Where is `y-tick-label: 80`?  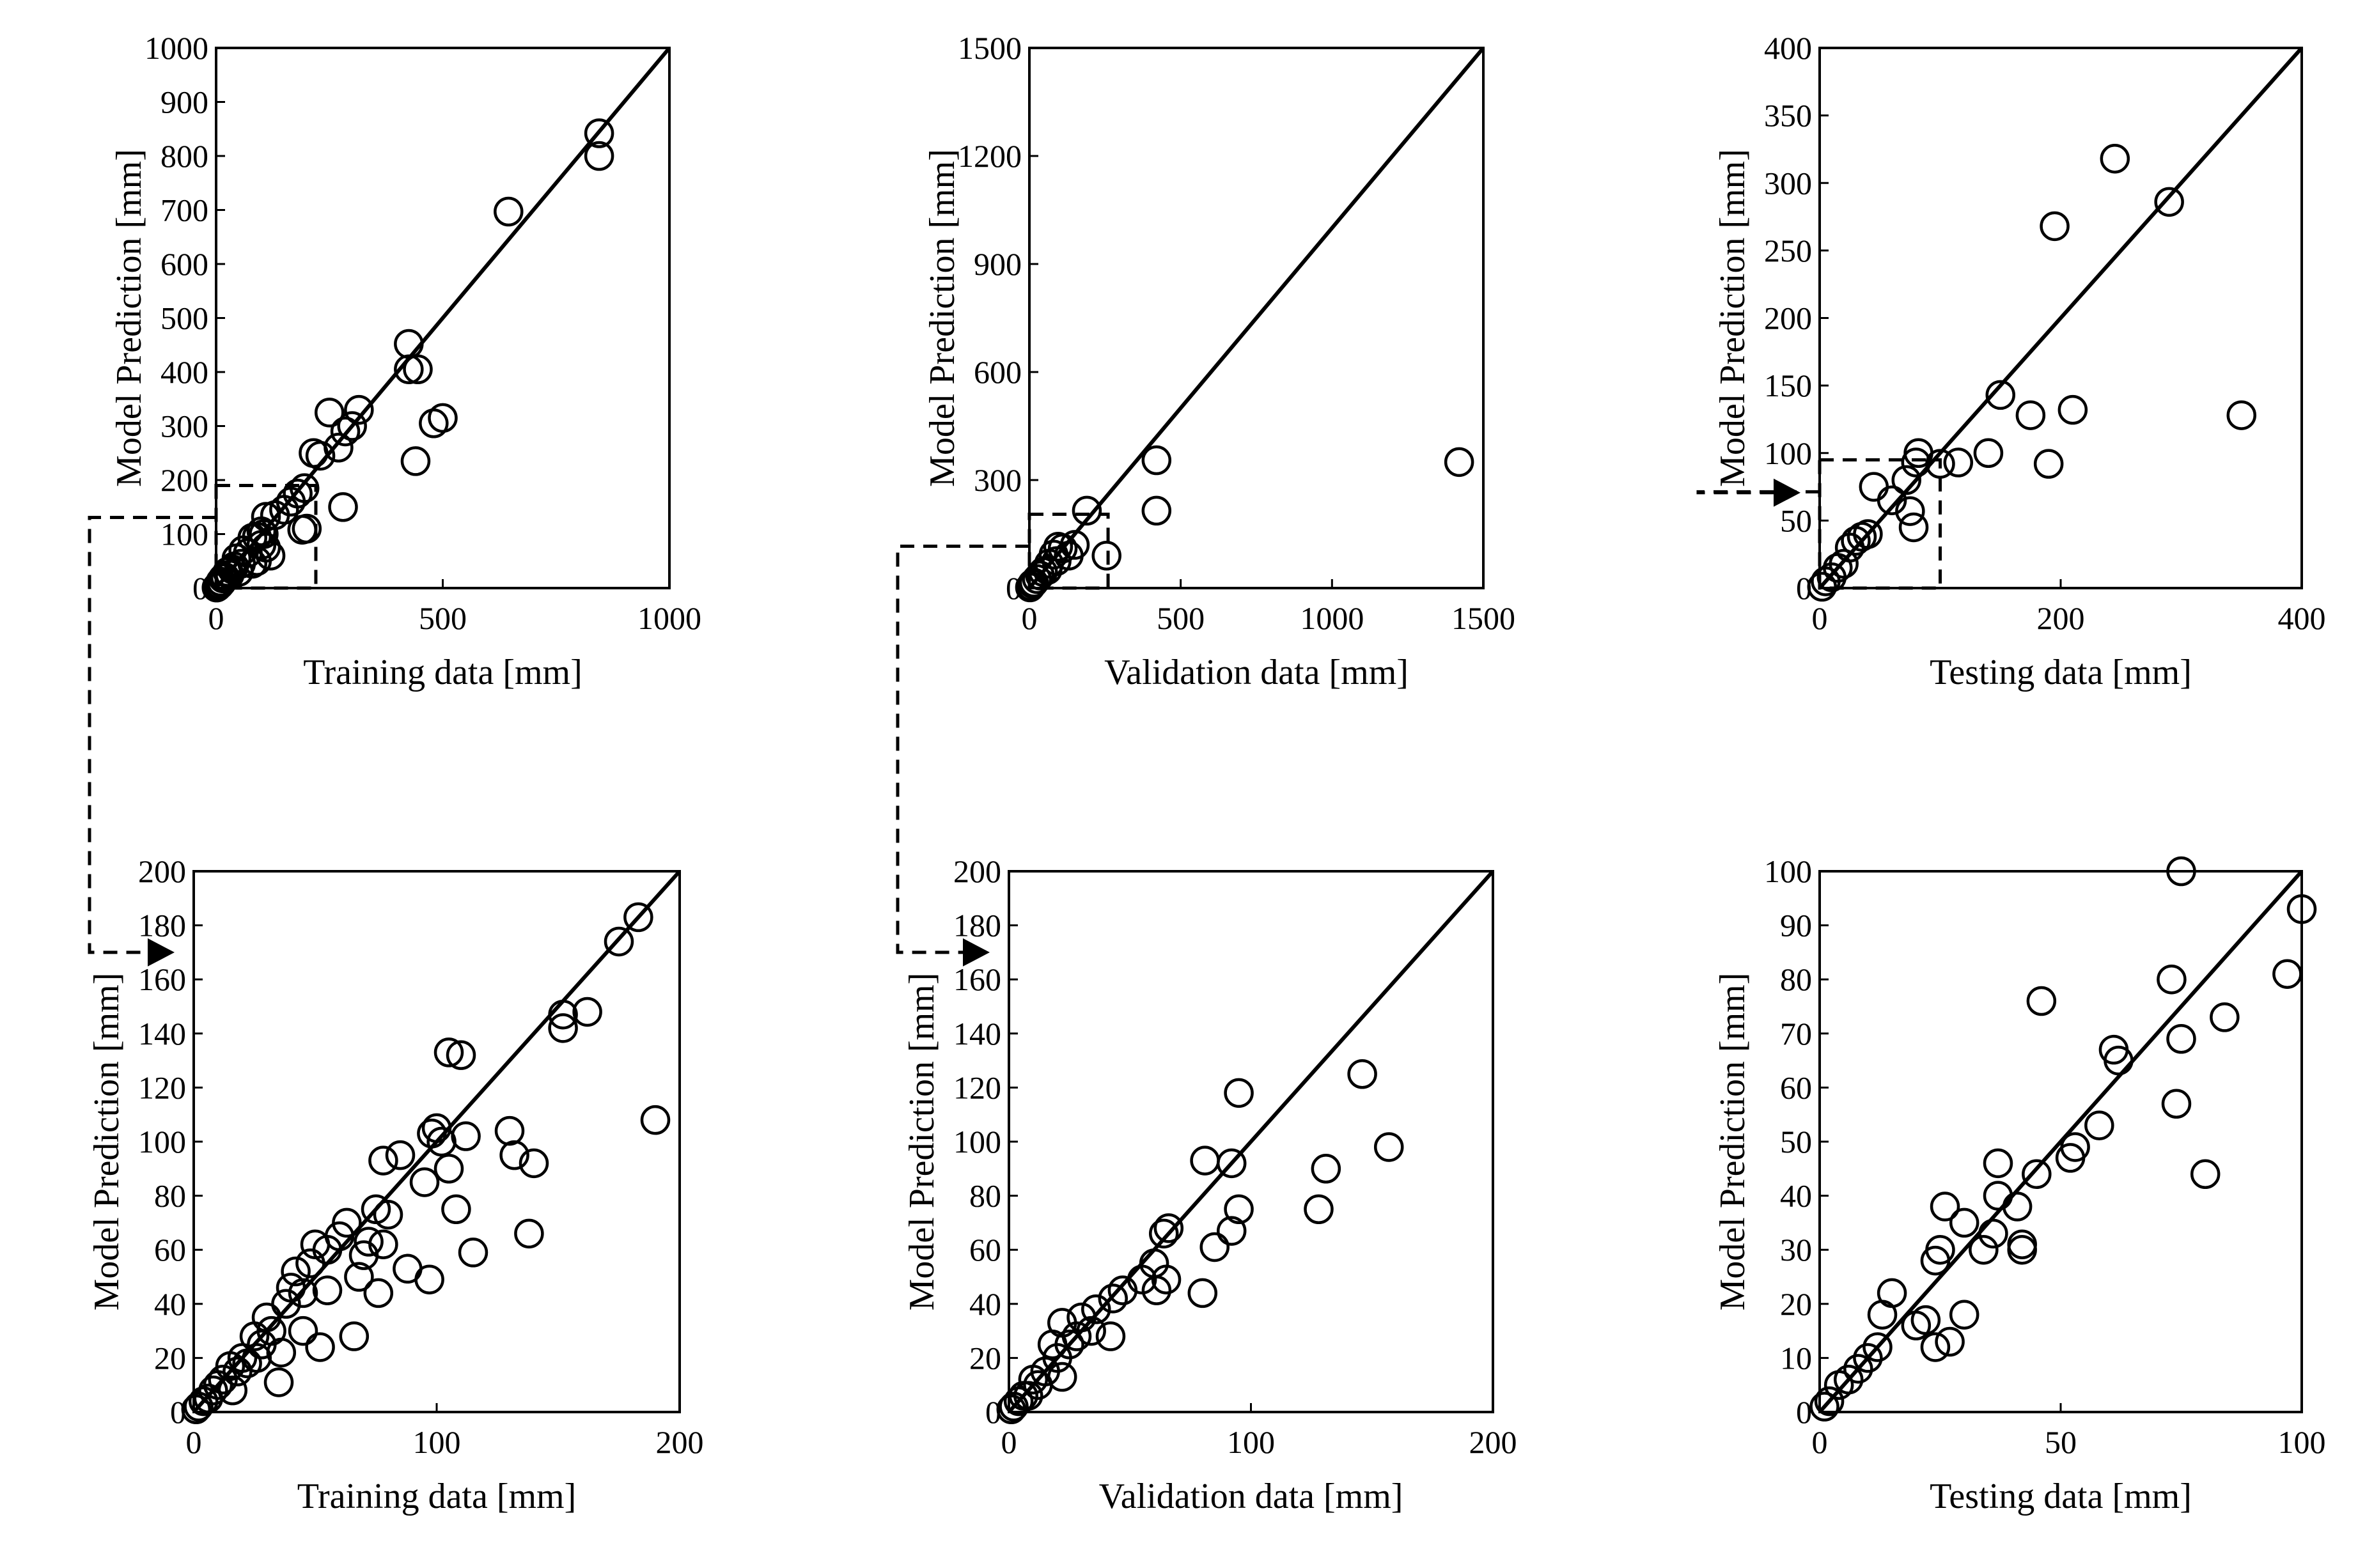 y-tick-label: 80 is located at coordinates (1796, 979).